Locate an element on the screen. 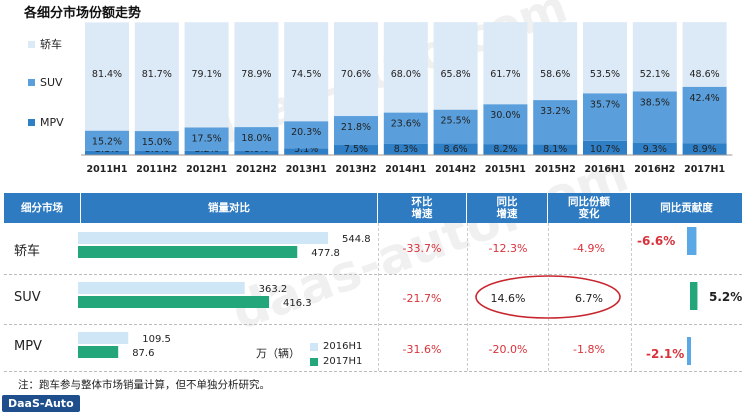 This screenshot has width=755, height=417. bar-label-suv: 33.2% is located at coordinates (555, 111).